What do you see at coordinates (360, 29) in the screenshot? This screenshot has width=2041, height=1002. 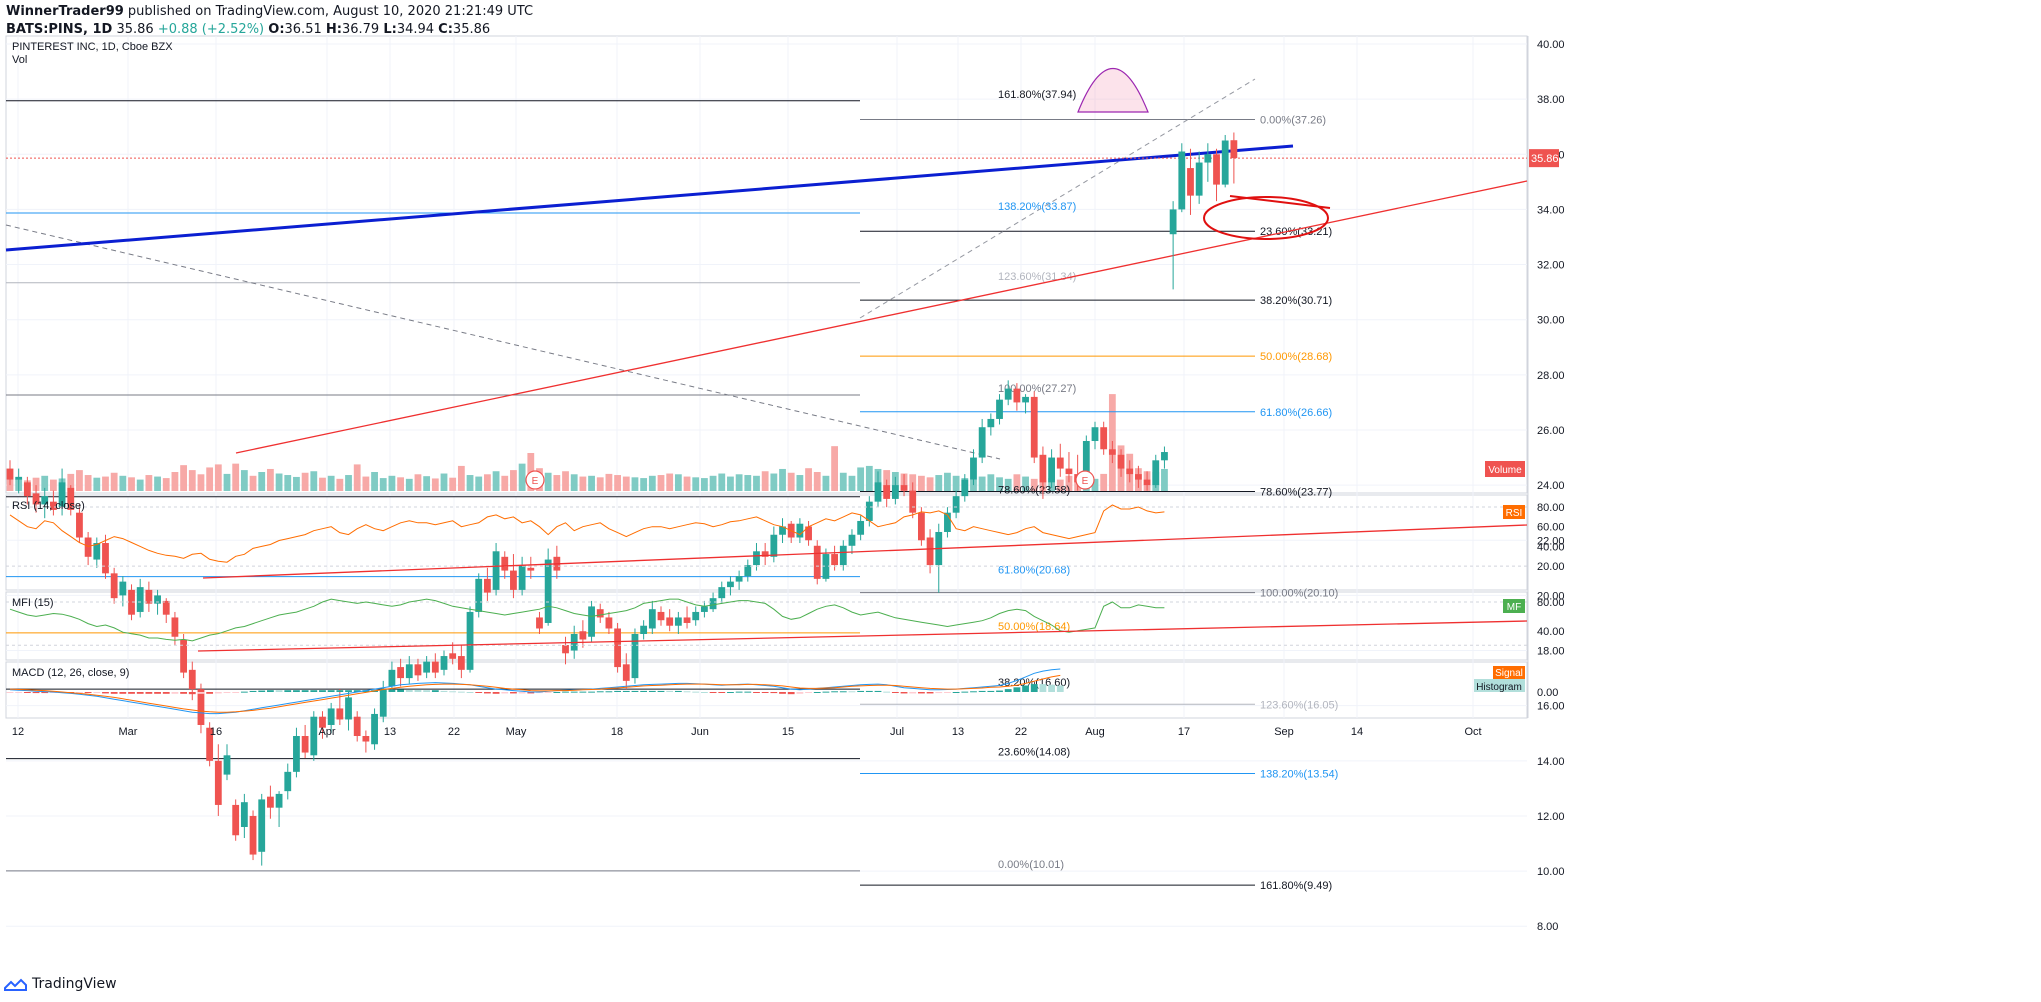 I see `high-value: 36.79` at bounding box center [360, 29].